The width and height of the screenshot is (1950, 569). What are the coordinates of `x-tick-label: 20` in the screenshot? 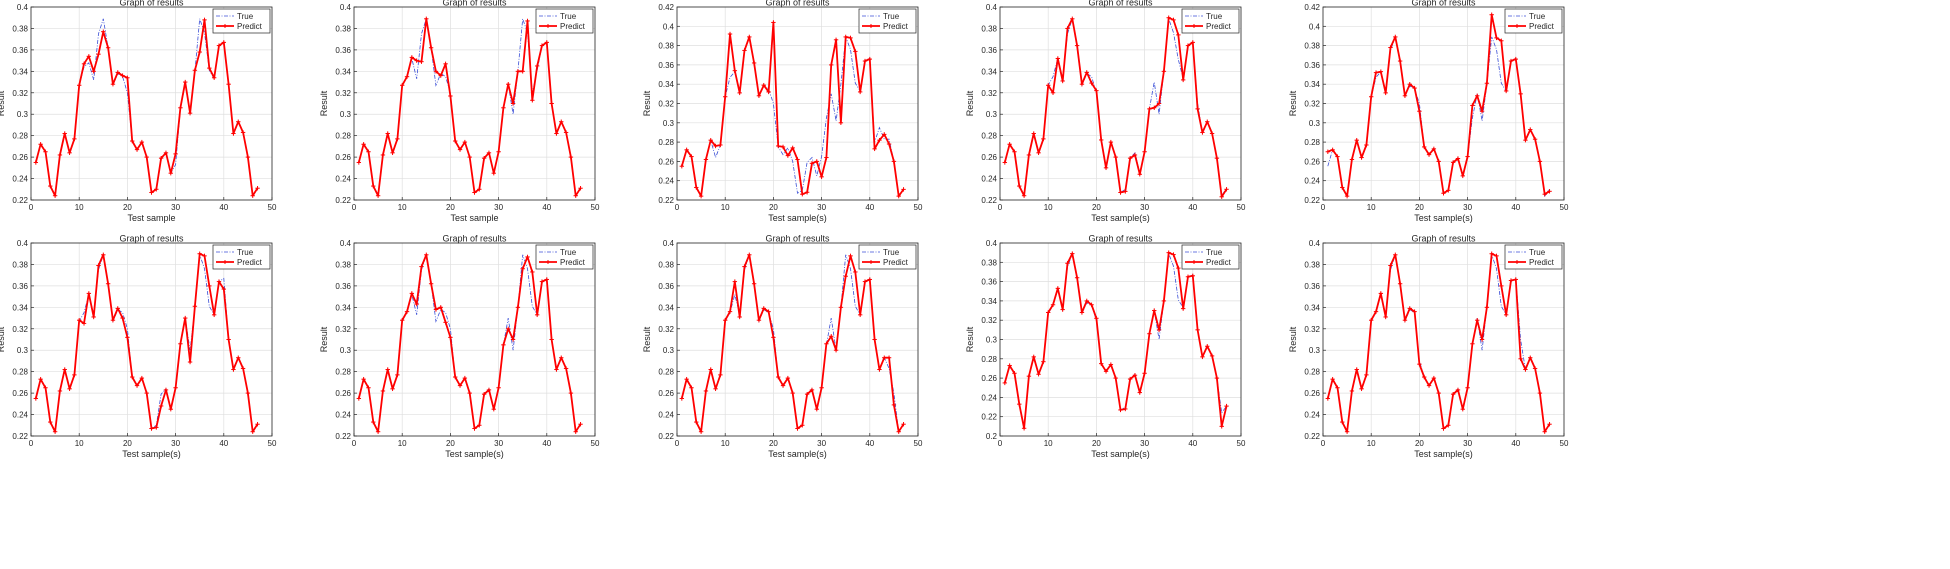 It's located at (450, 207).